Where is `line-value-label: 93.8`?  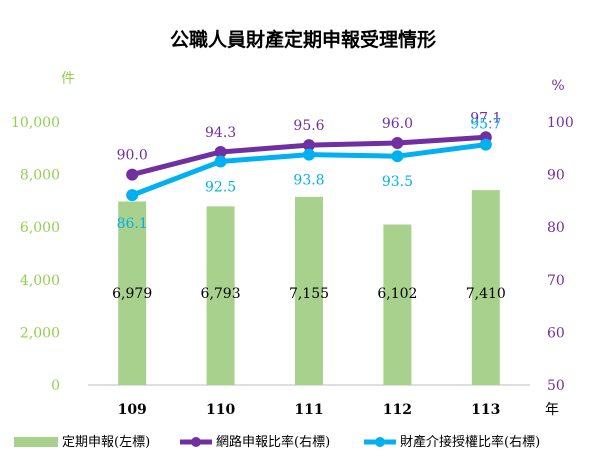
line-value-label: 93.8 is located at coordinates (308, 181).